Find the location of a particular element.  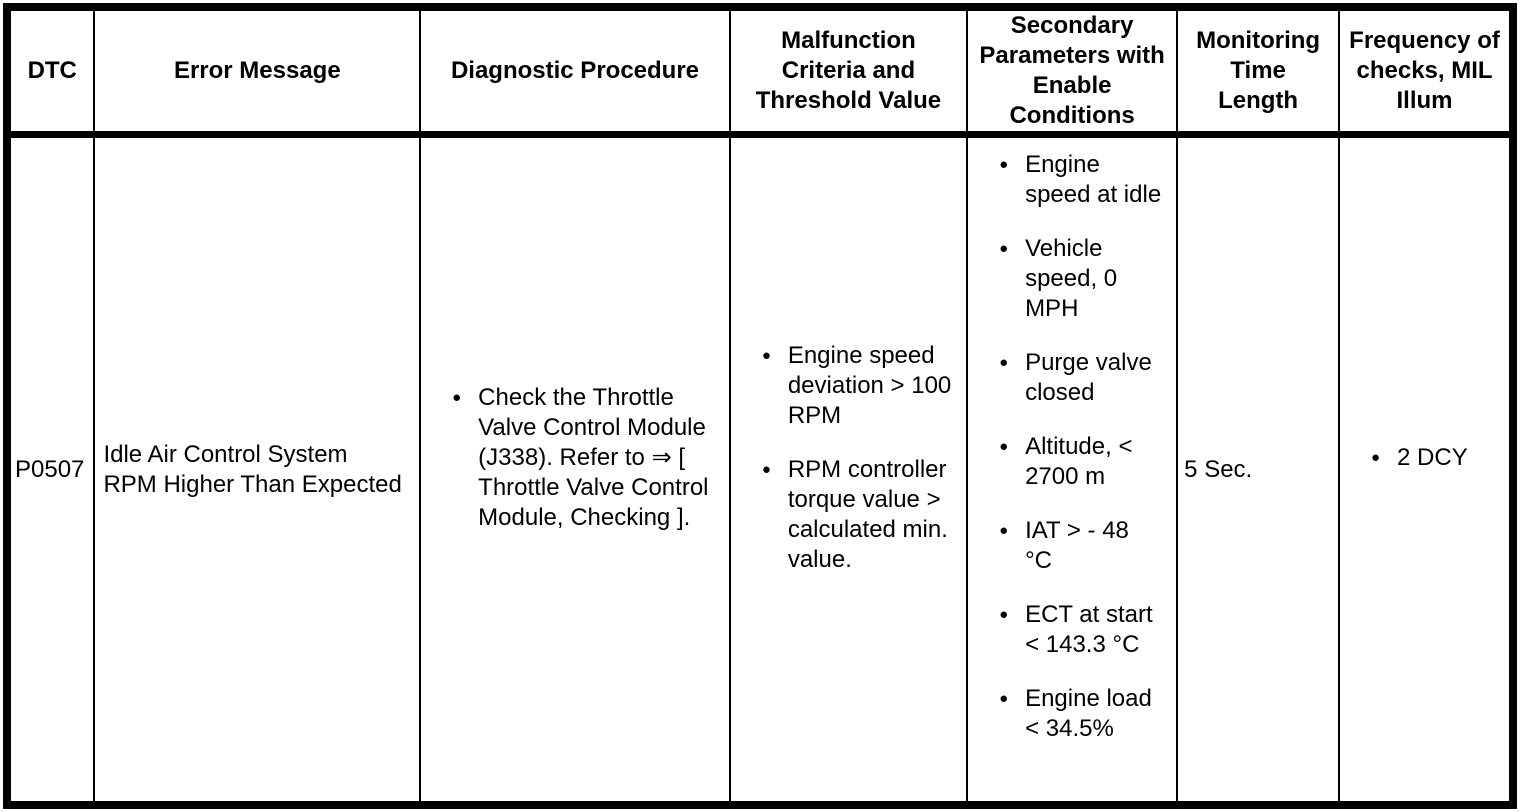

bullet-text: Altitude, < 2700 m is located at coordinates (1079, 461).